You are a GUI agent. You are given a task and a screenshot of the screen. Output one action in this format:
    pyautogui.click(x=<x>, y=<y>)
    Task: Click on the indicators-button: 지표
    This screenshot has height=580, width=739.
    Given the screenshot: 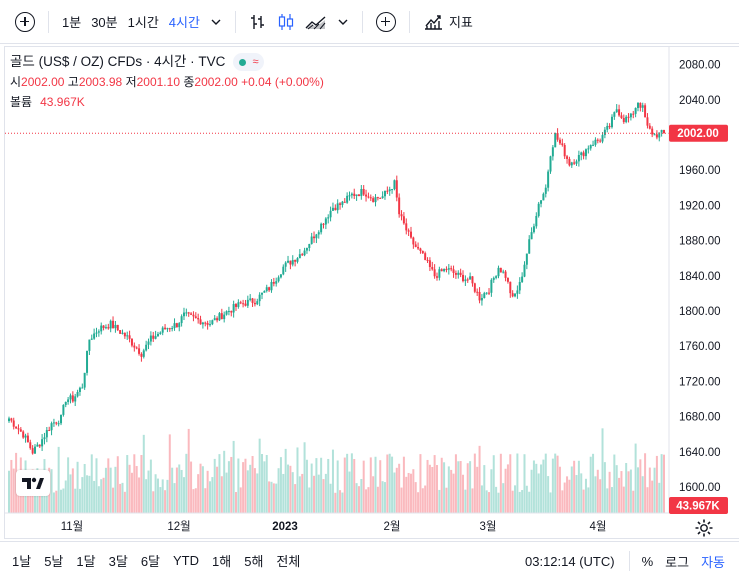 What is the action you would take?
    pyautogui.click(x=448, y=22)
    